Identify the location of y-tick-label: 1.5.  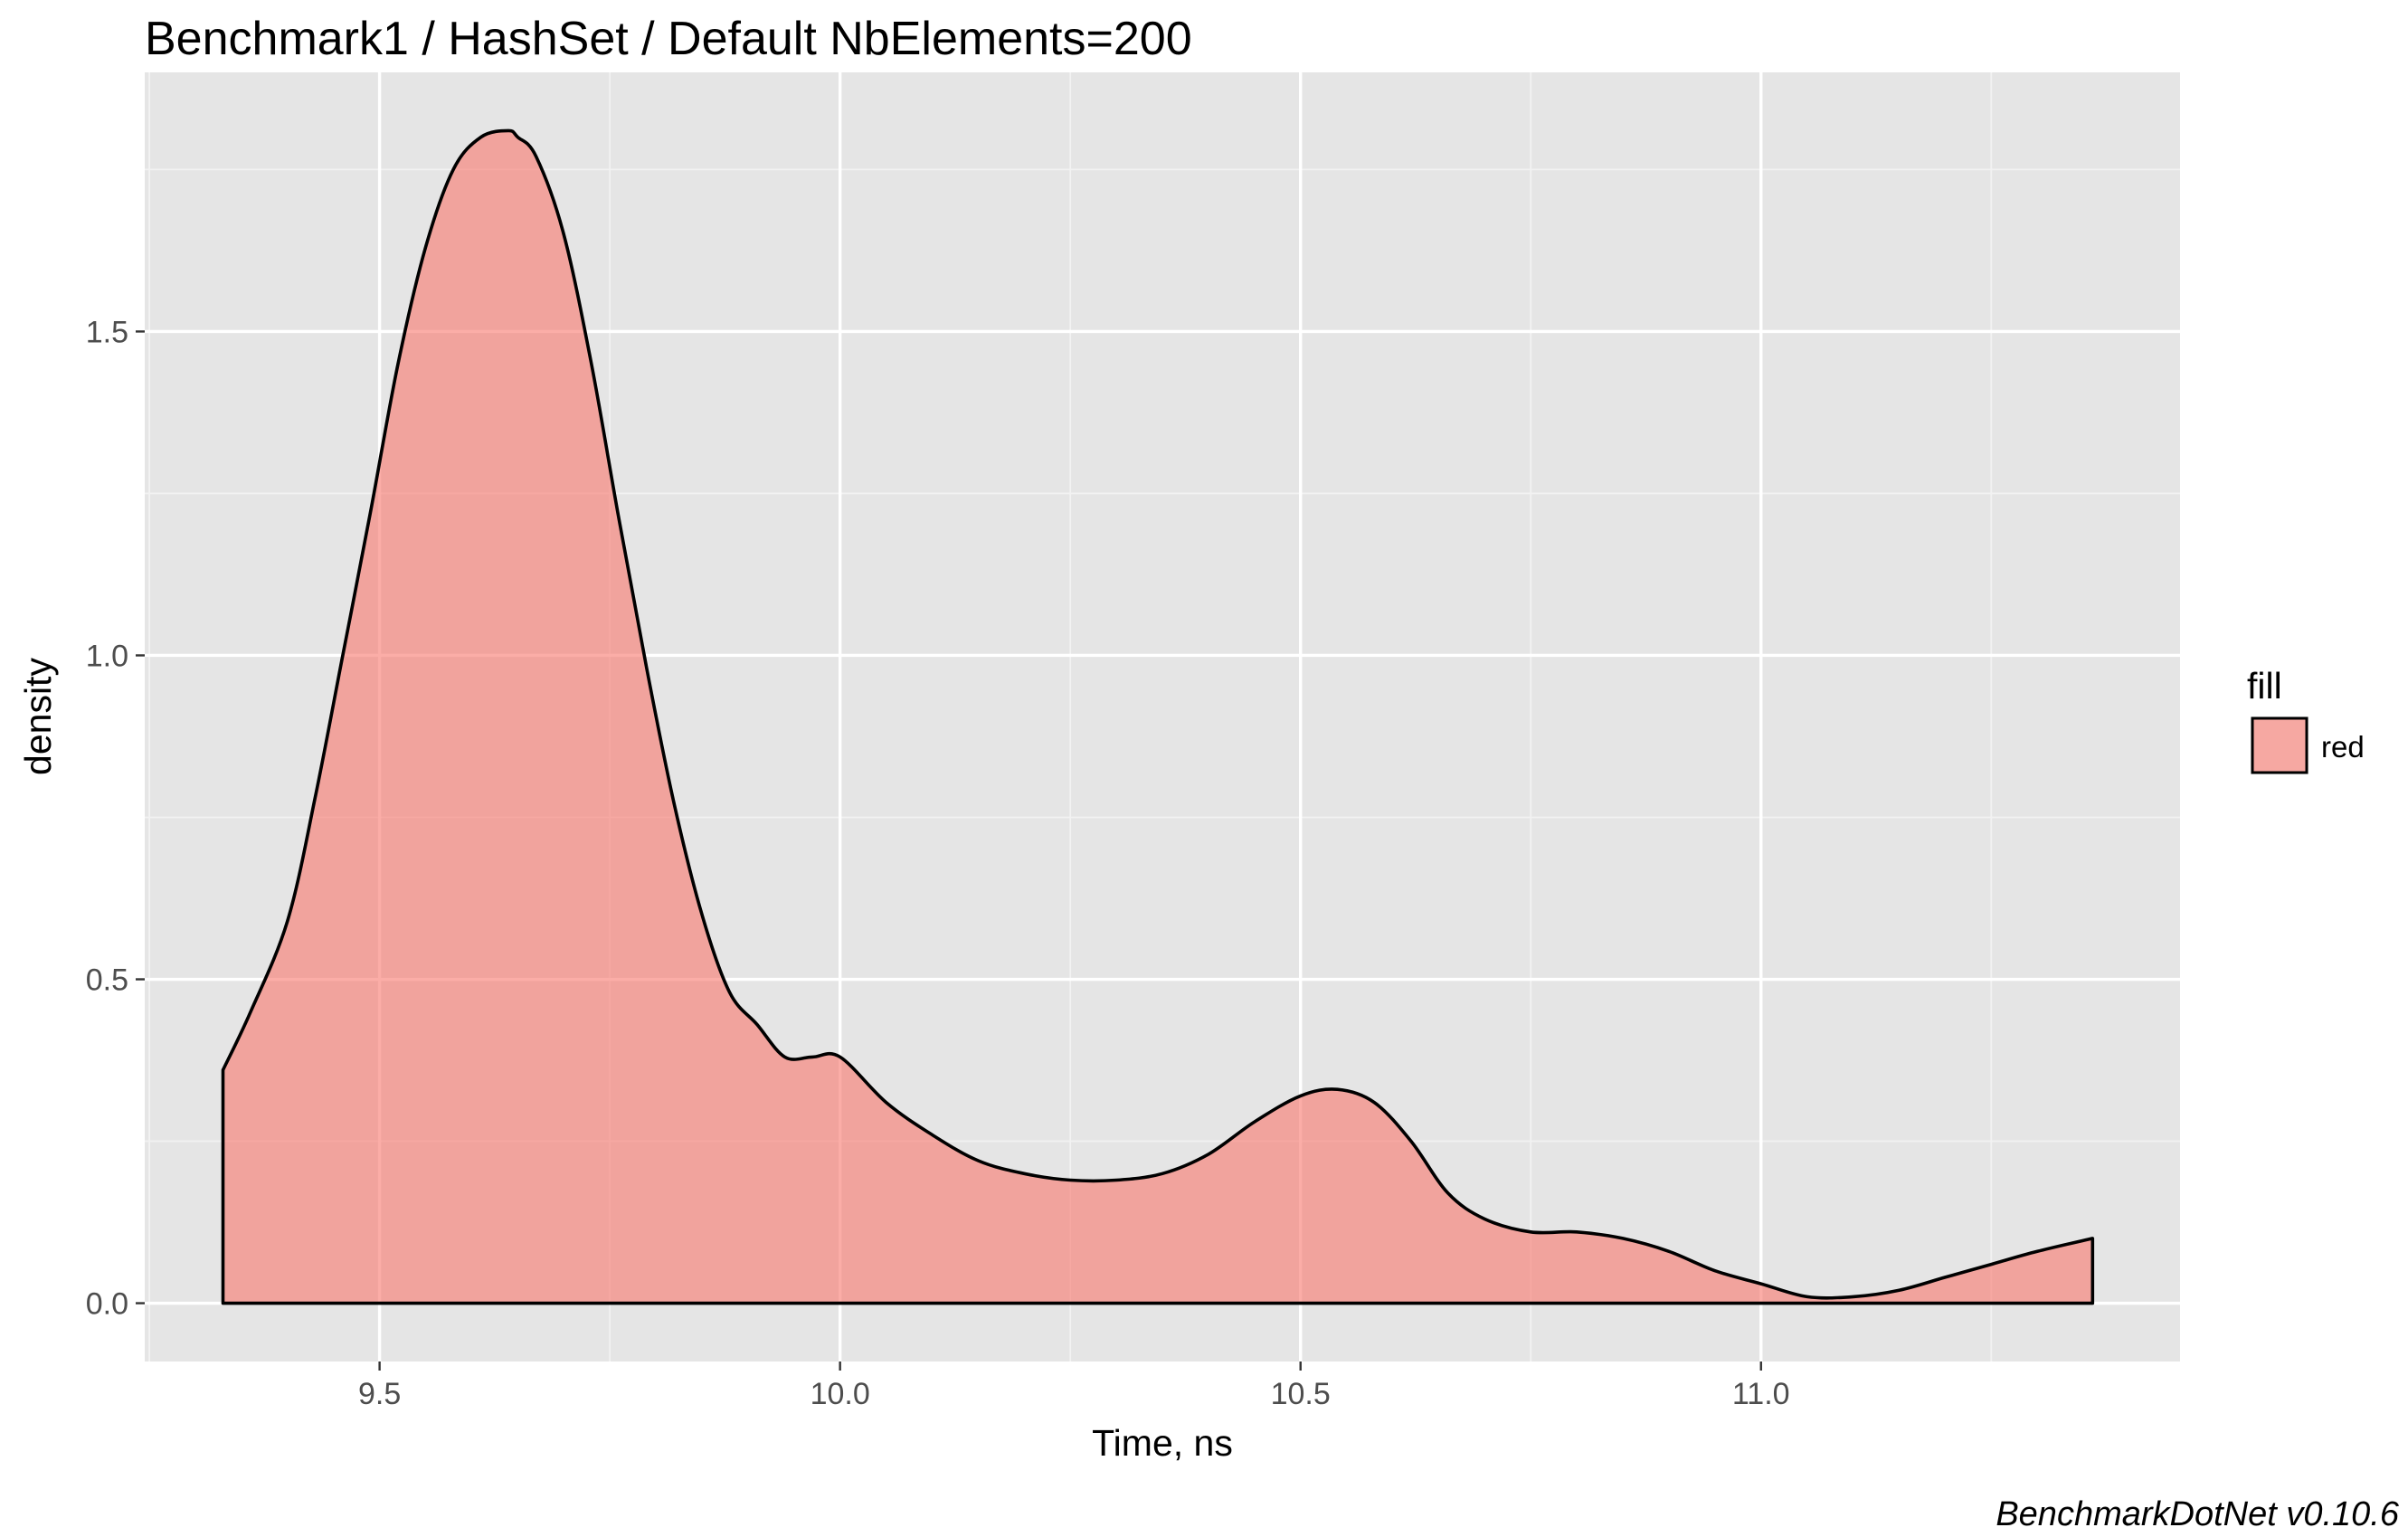
(107, 332).